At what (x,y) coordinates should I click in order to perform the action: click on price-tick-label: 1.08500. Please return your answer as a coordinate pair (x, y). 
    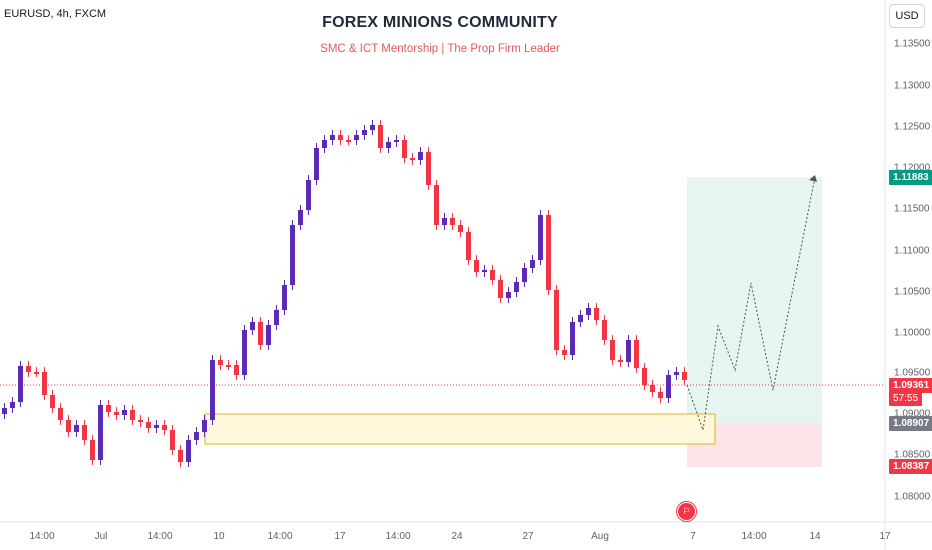
    Looking at the image, I should click on (912, 455).